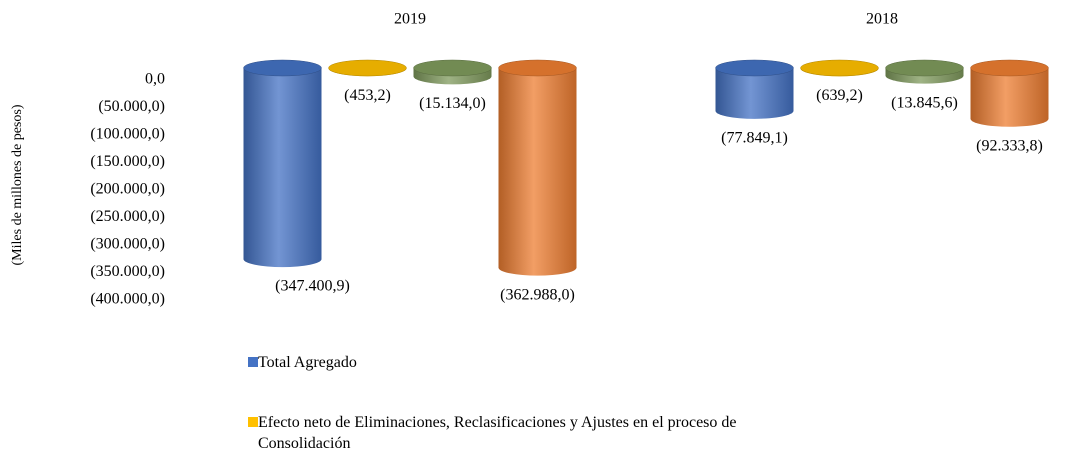  I want to click on data-label: (453,2), so click(367, 95).